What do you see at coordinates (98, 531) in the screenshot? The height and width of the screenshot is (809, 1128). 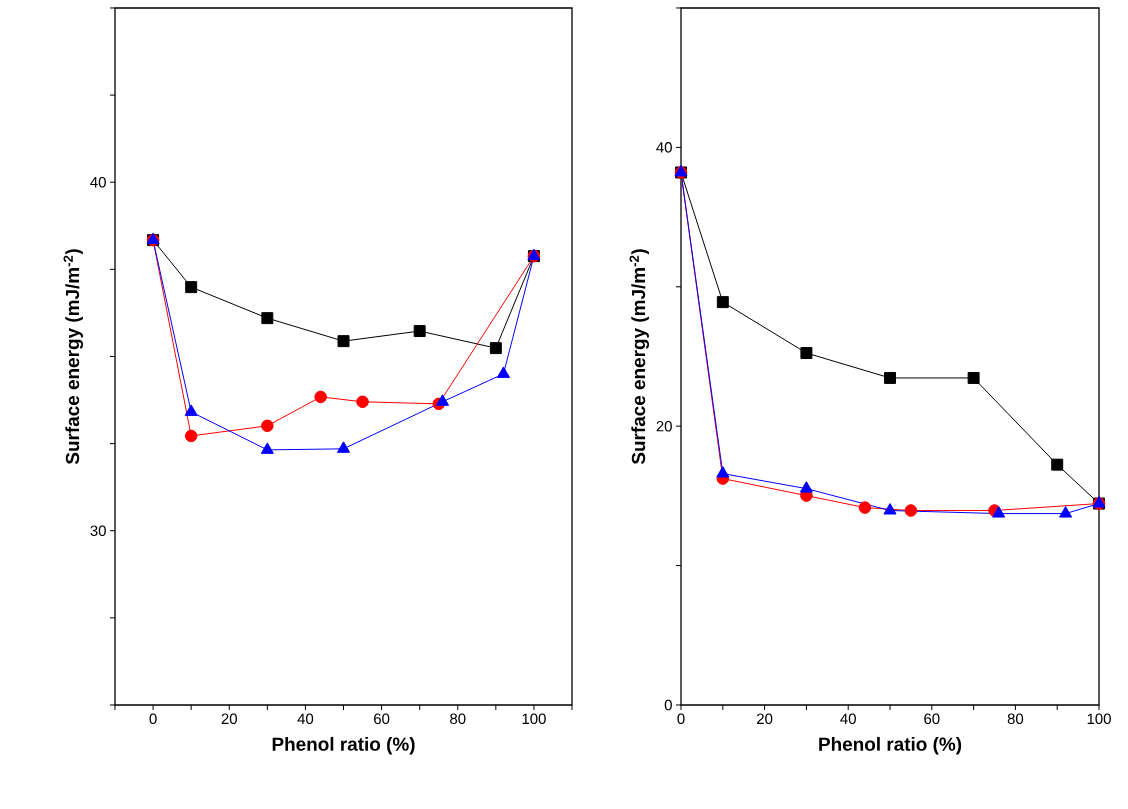 I see `y-tick-label: 30` at bounding box center [98, 531].